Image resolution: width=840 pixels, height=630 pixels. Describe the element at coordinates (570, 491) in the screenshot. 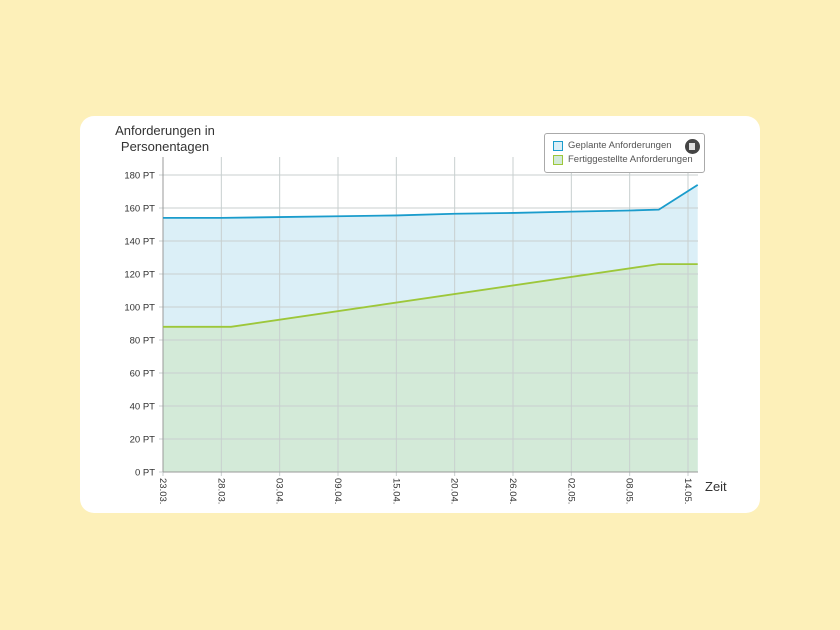

I see `x-tick-label: 02.05.` at that location.